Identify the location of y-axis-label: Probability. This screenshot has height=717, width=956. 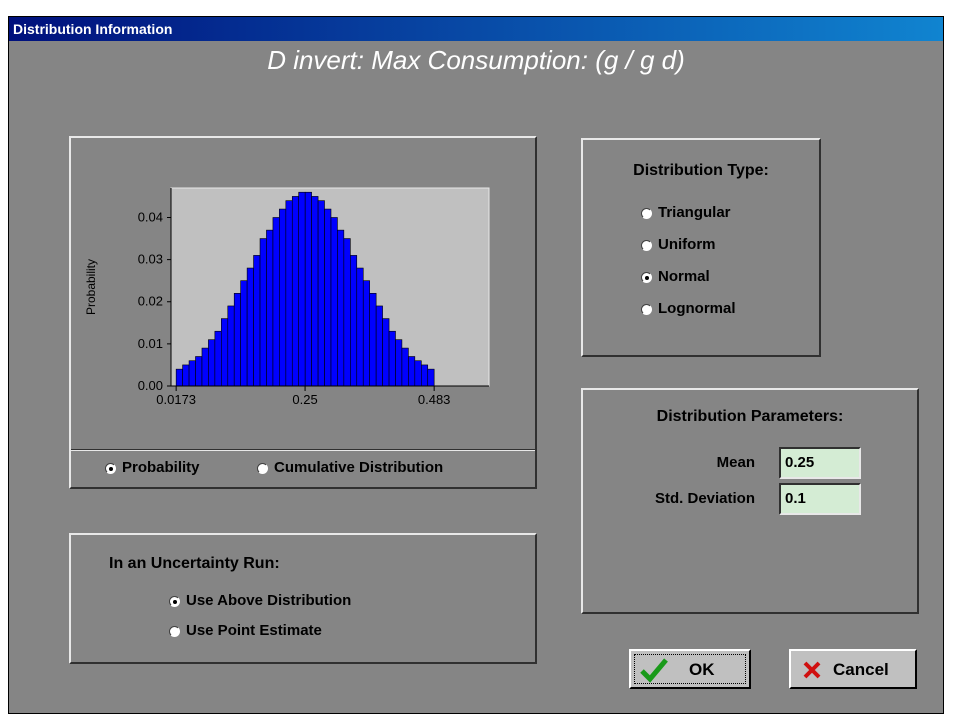
(91, 287).